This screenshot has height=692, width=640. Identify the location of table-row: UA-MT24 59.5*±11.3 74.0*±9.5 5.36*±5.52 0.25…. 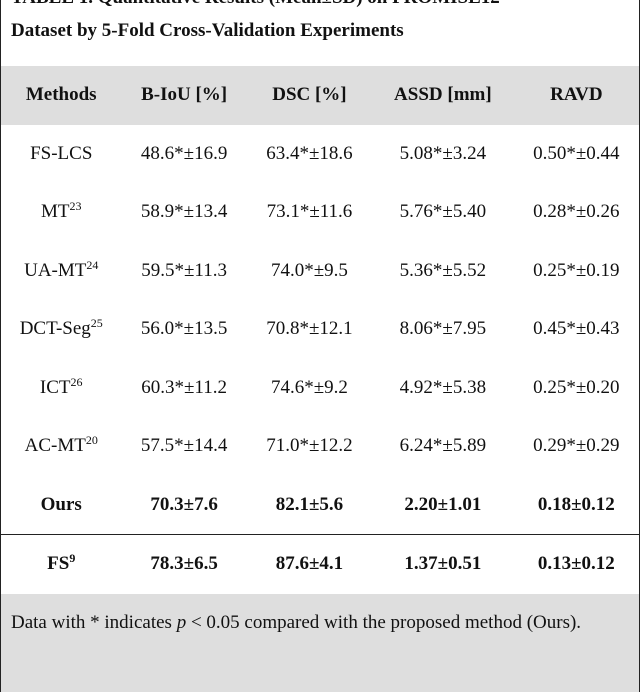
(320, 271).